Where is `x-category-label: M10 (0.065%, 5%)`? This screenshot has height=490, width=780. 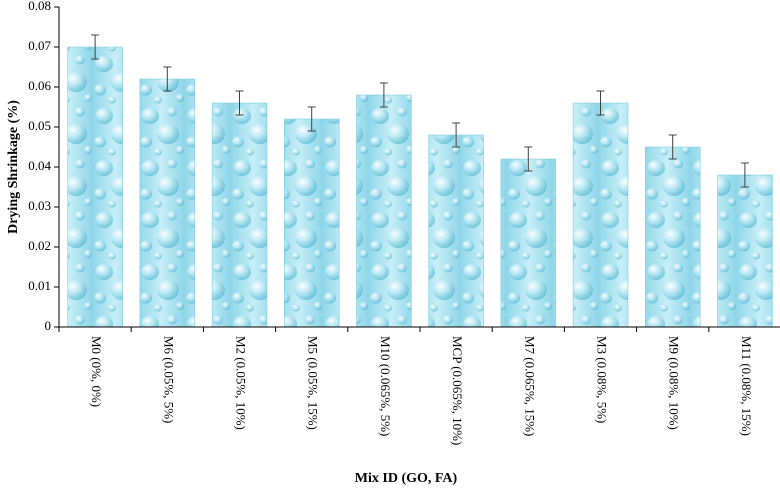 x-category-label: M10 (0.065%, 5%) is located at coordinates (385, 386).